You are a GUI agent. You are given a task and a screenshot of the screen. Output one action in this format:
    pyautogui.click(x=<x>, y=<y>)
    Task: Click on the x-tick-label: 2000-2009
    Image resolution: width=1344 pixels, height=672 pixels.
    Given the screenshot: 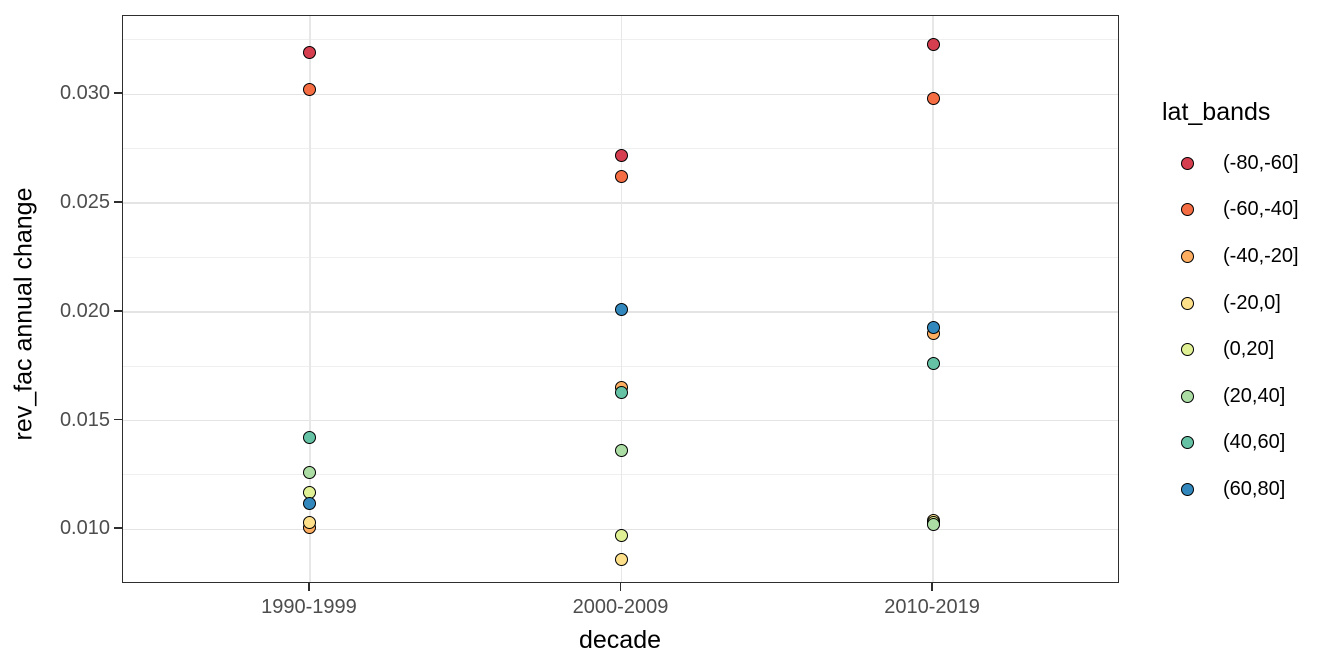 What is the action you would take?
    pyautogui.click(x=620, y=607)
    